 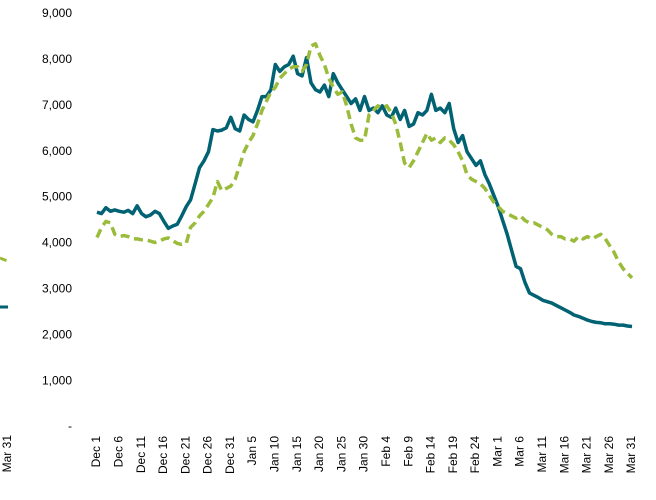 What do you see at coordinates (57, 59) in the screenshot?
I see `y-tick-label: 8,000` at bounding box center [57, 59].